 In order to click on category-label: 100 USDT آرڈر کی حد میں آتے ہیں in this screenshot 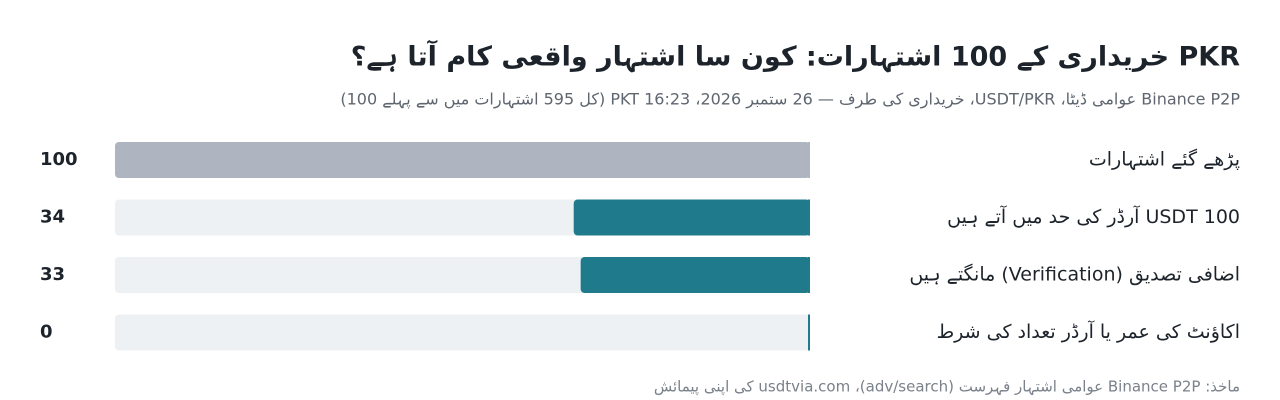, I will do `click(1093, 216)`.